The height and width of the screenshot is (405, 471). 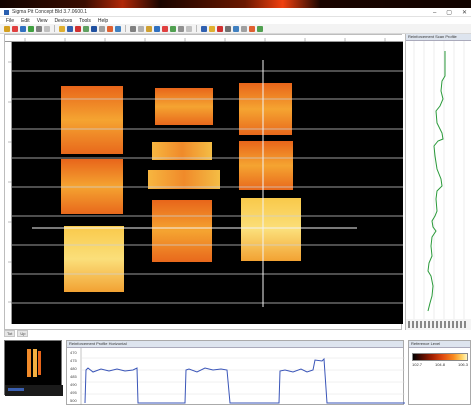 I want to click on menu-file: File, so click(x=10, y=20).